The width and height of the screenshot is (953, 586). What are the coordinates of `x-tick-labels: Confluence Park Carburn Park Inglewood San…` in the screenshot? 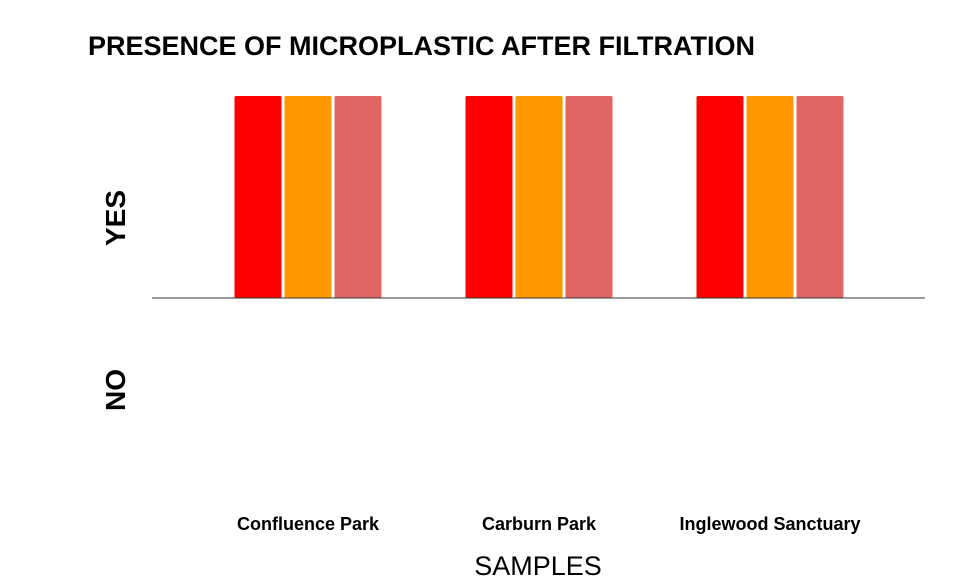 It's located at (549, 524).